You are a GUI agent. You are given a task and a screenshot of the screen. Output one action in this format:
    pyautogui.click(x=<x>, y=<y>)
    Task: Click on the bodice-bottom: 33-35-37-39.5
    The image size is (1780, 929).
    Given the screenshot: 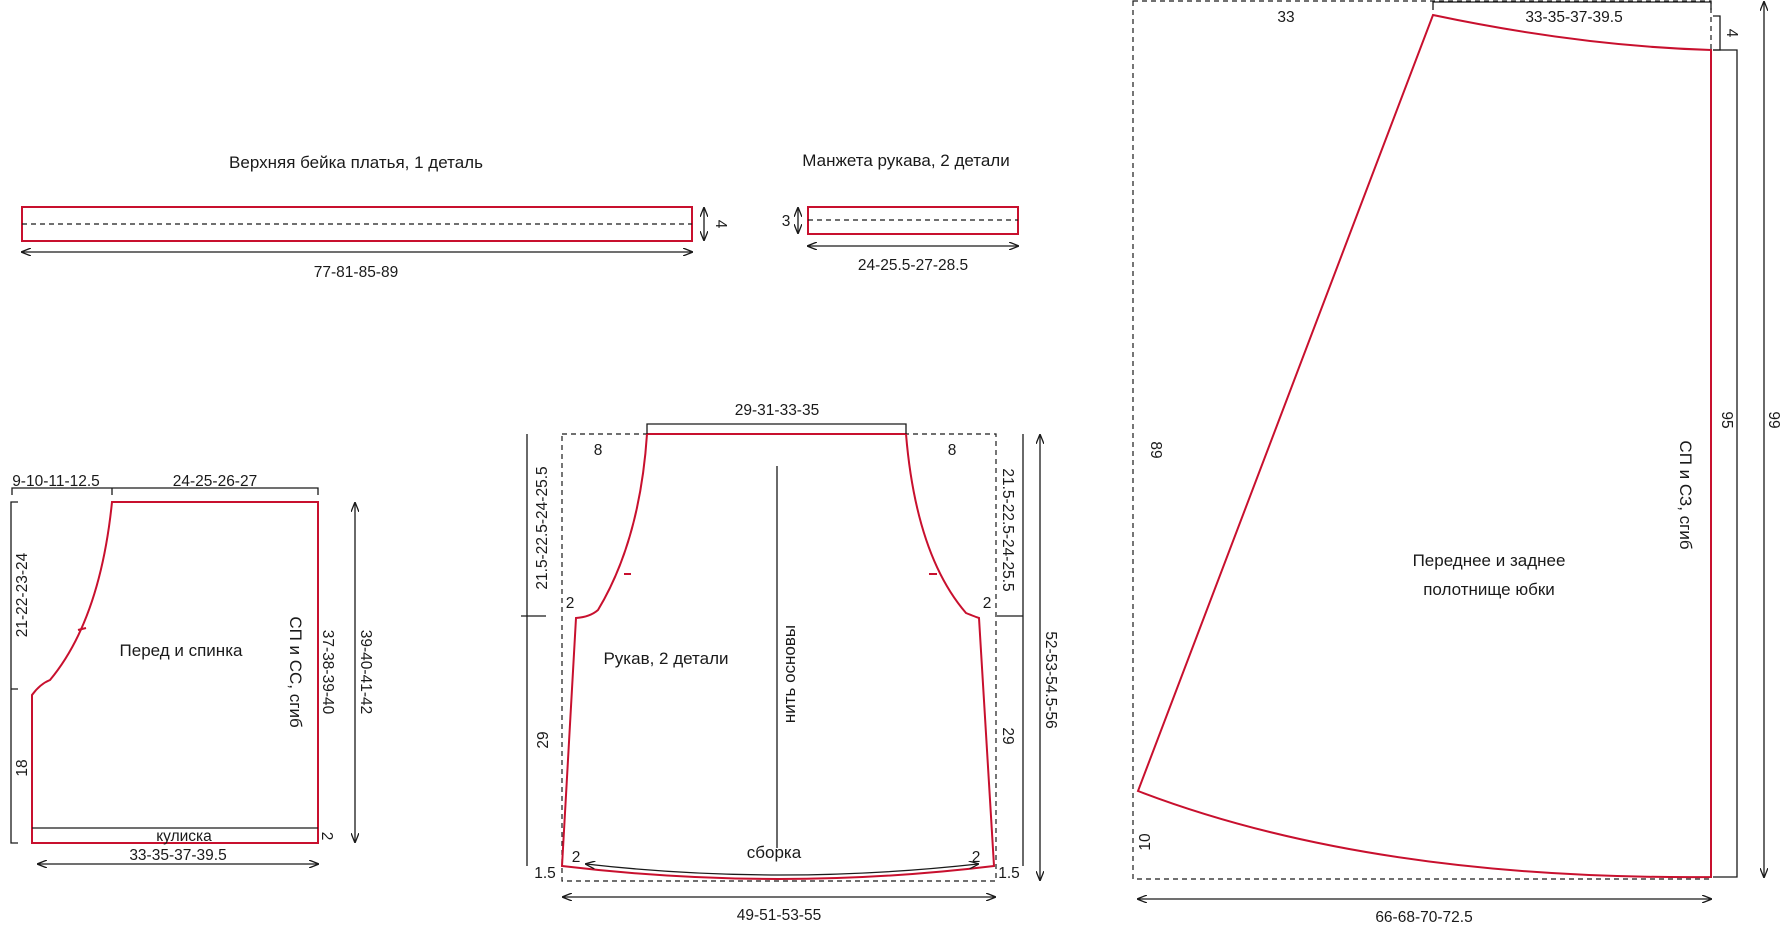 What is the action you would take?
    pyautogui.click(x=177, y=855)
    